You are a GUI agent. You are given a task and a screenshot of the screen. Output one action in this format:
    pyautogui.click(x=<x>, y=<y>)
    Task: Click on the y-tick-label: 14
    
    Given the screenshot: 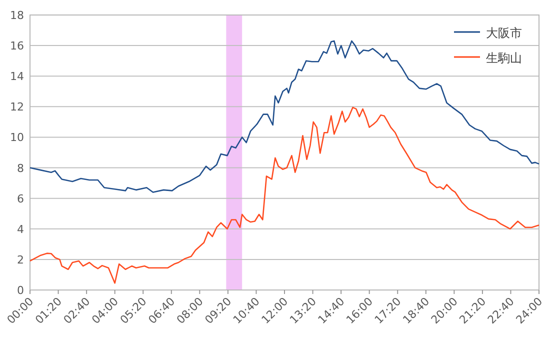 What is the action you would take?
    pyautogui.click(x=17, y=77)
    